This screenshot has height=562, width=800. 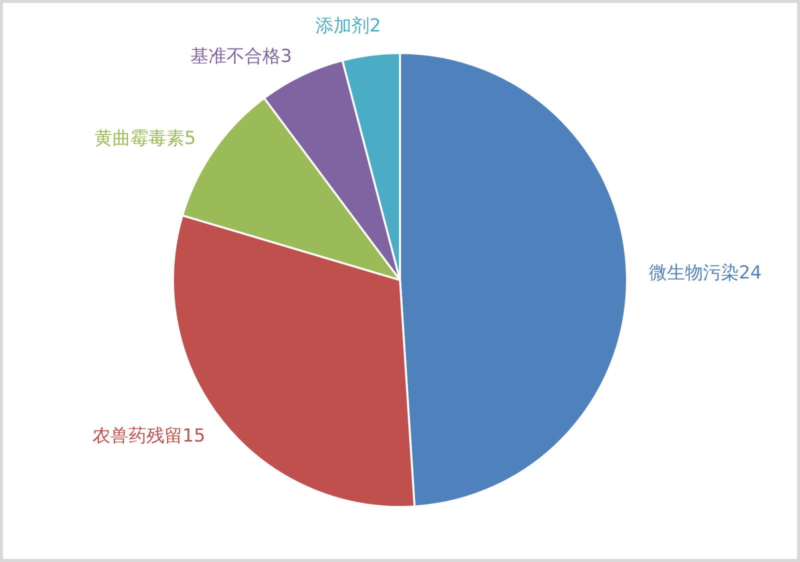 I want to click on slice-label: 黄曲霉毒素, so click(x=139, y=138).